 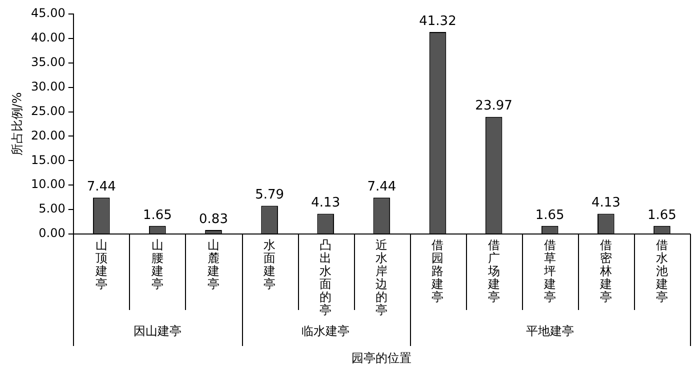 I want to click on x-tick-label: 借水池建亭, so click(x=661, y=271).